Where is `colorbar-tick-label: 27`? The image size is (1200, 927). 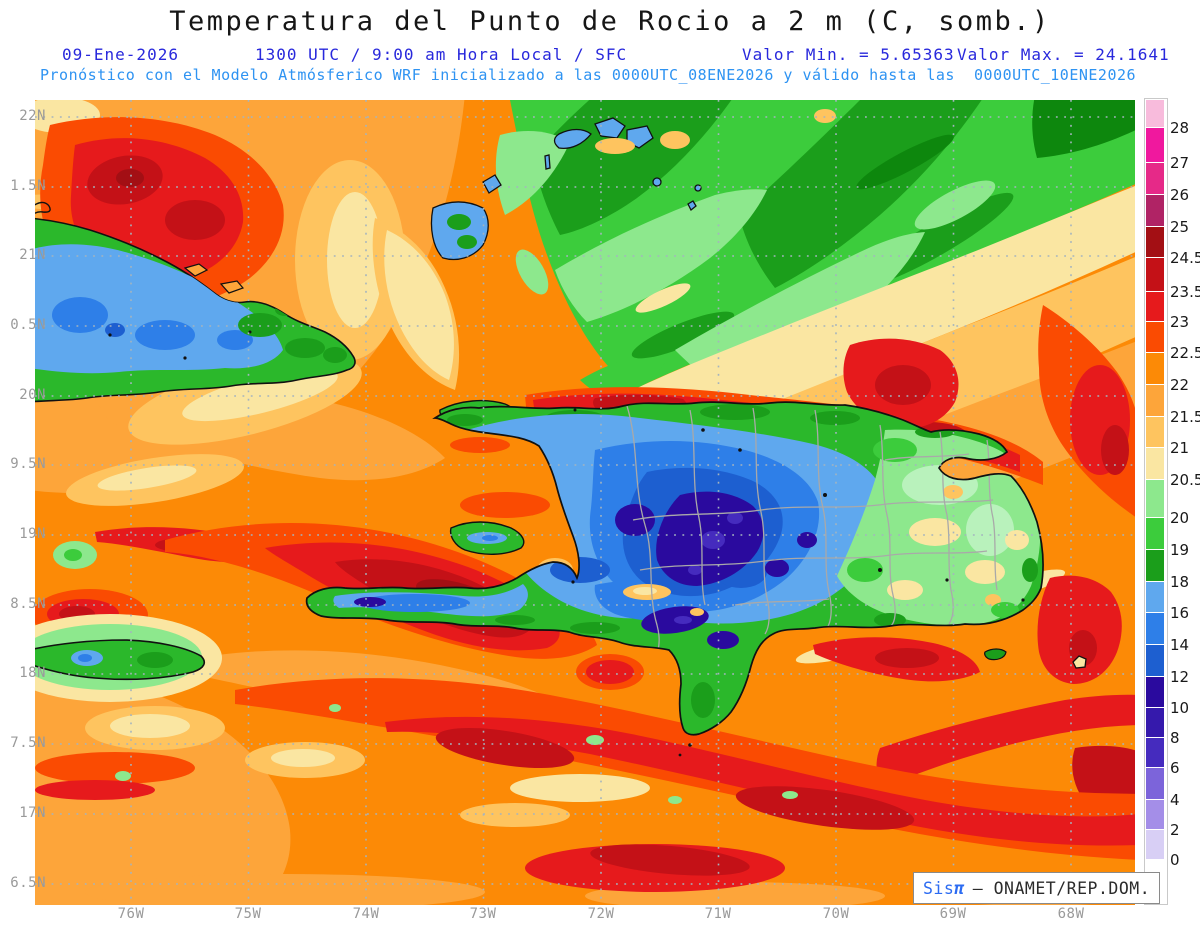 colorbar-tick-label: 27 is located at coordinates (1180, 163).